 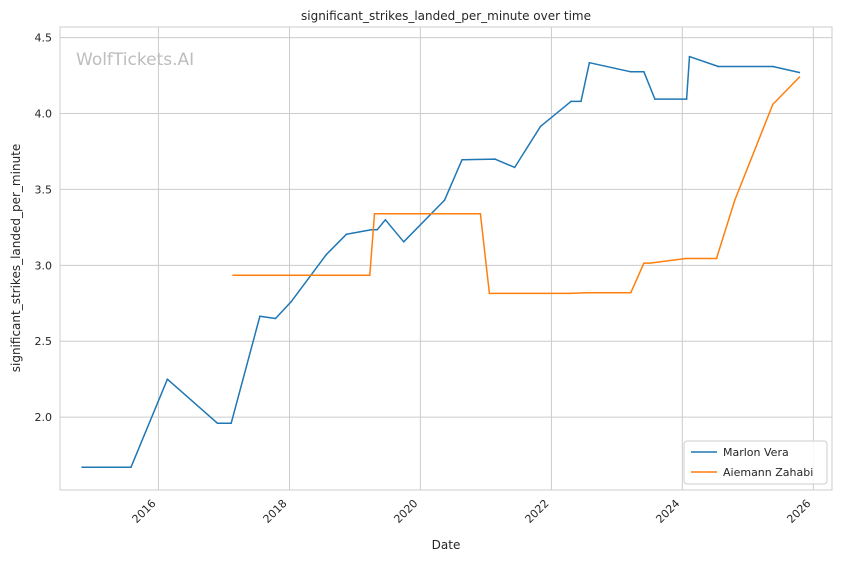 What do you see at coordinates (798, 511) in the screenshot?
I see `x-tick-label: 2026` at bounding box center [798, 511].